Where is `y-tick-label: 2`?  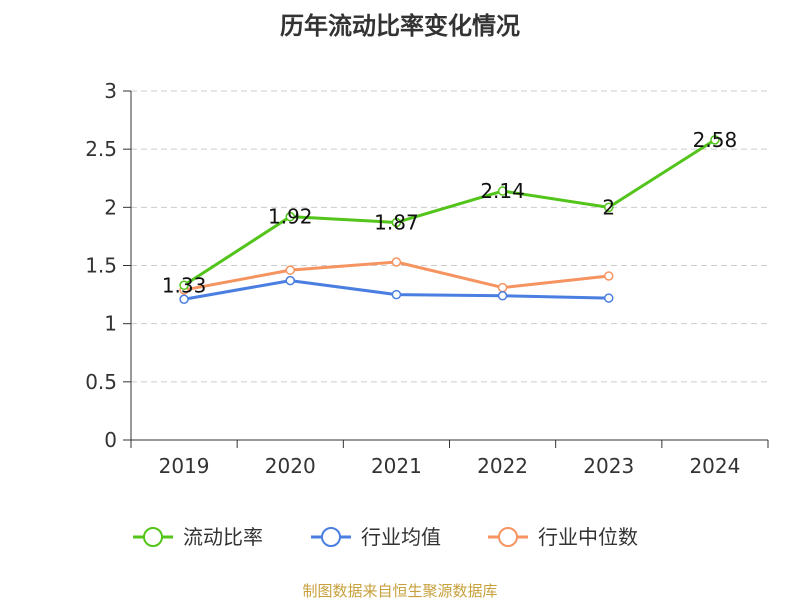 y-tick-label: 2 is located at coordinates (110, 207).